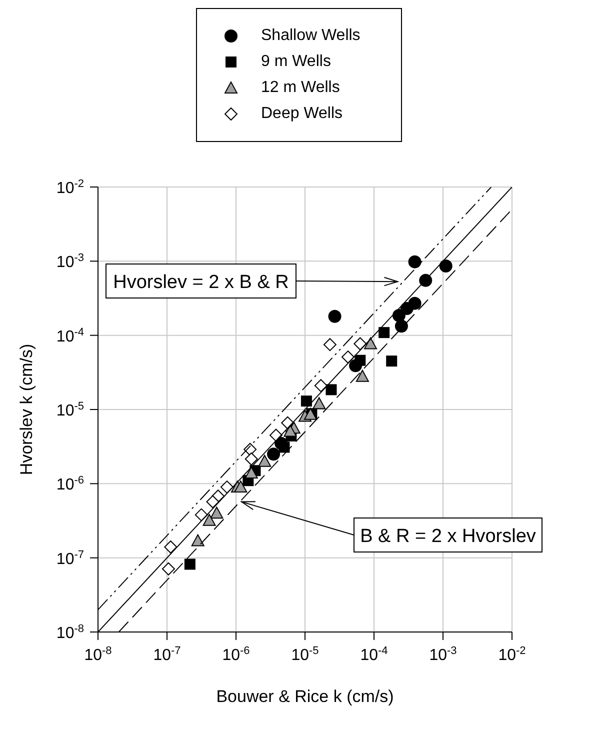 The width and height of the screenshot is (598, 733). I want to click on legend-label: Shallow Wells, so click(310, 36).